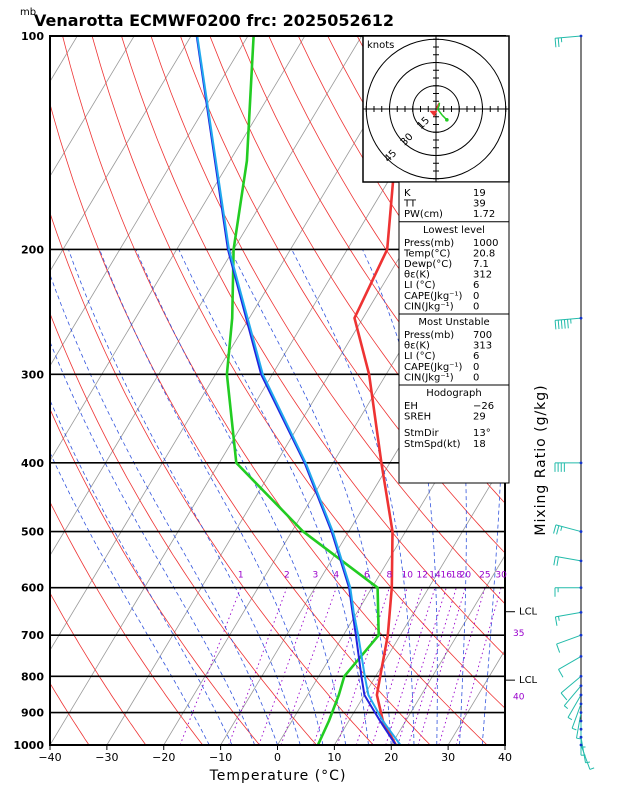  I want to click on most-unstable-value: 313, so click(482, 346).